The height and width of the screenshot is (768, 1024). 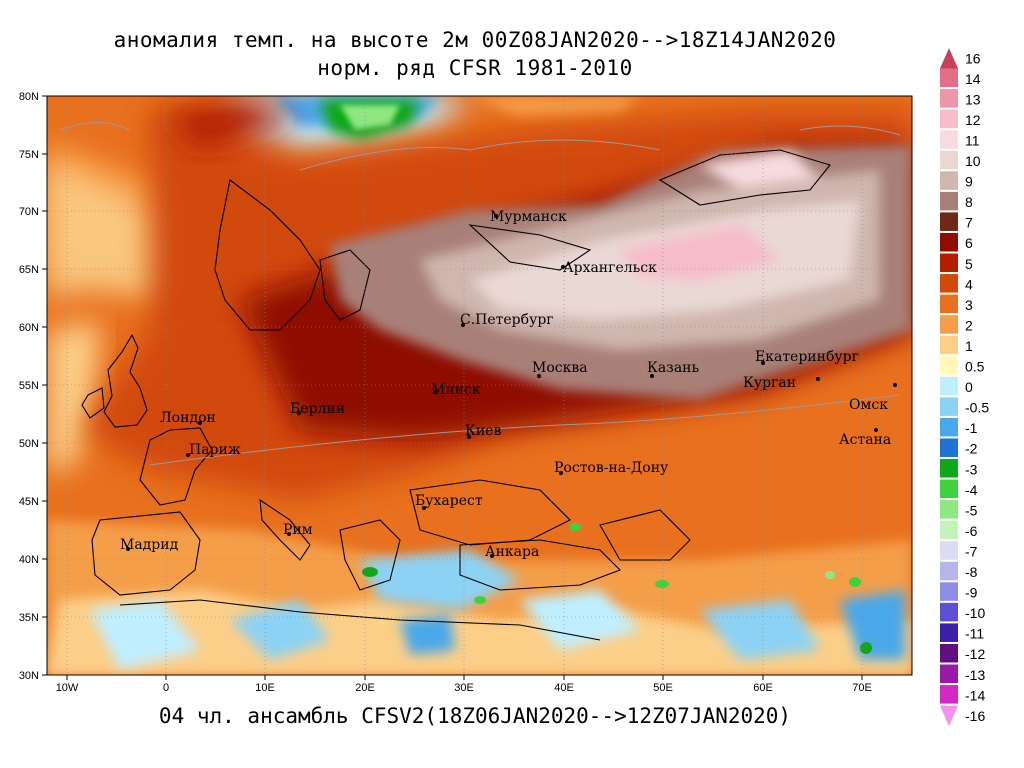 What do you see at coordinates (528, 217) in the screenshot?
I see `city-label-murmansk: Мурманск` at bounding box center [528, 217].